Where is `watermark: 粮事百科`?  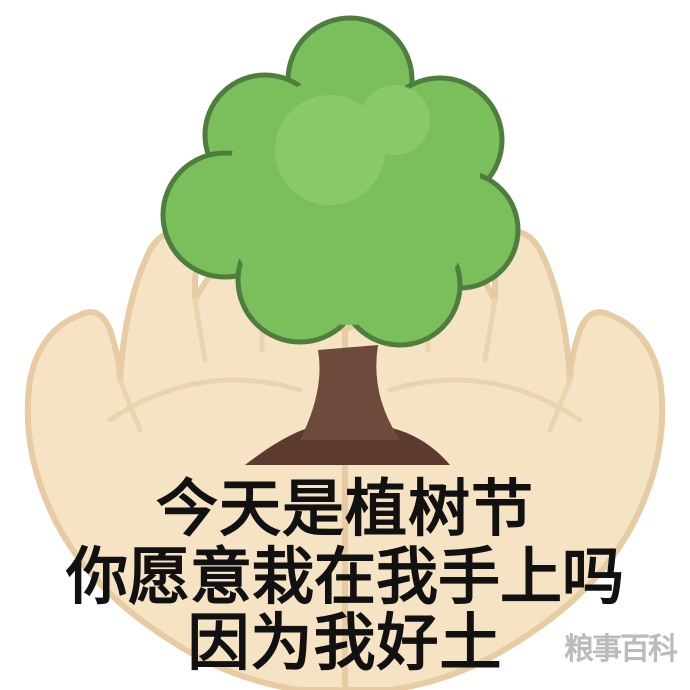
watermark: 粮事百科 is located at coordinates (621, 649).